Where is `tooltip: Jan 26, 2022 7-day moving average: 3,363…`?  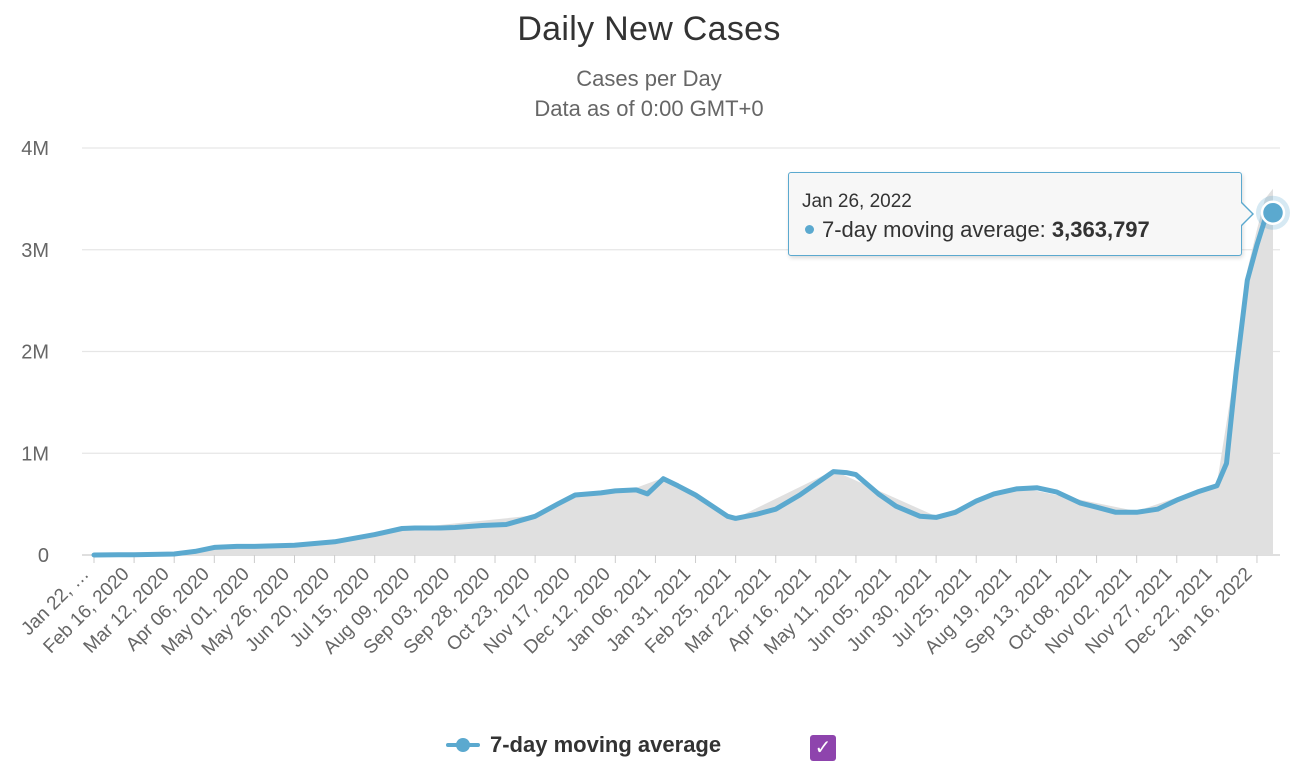 tooltip: Jan 26, 2022 7-day moving average: 3,363… is located at coordinates (1021, 214).